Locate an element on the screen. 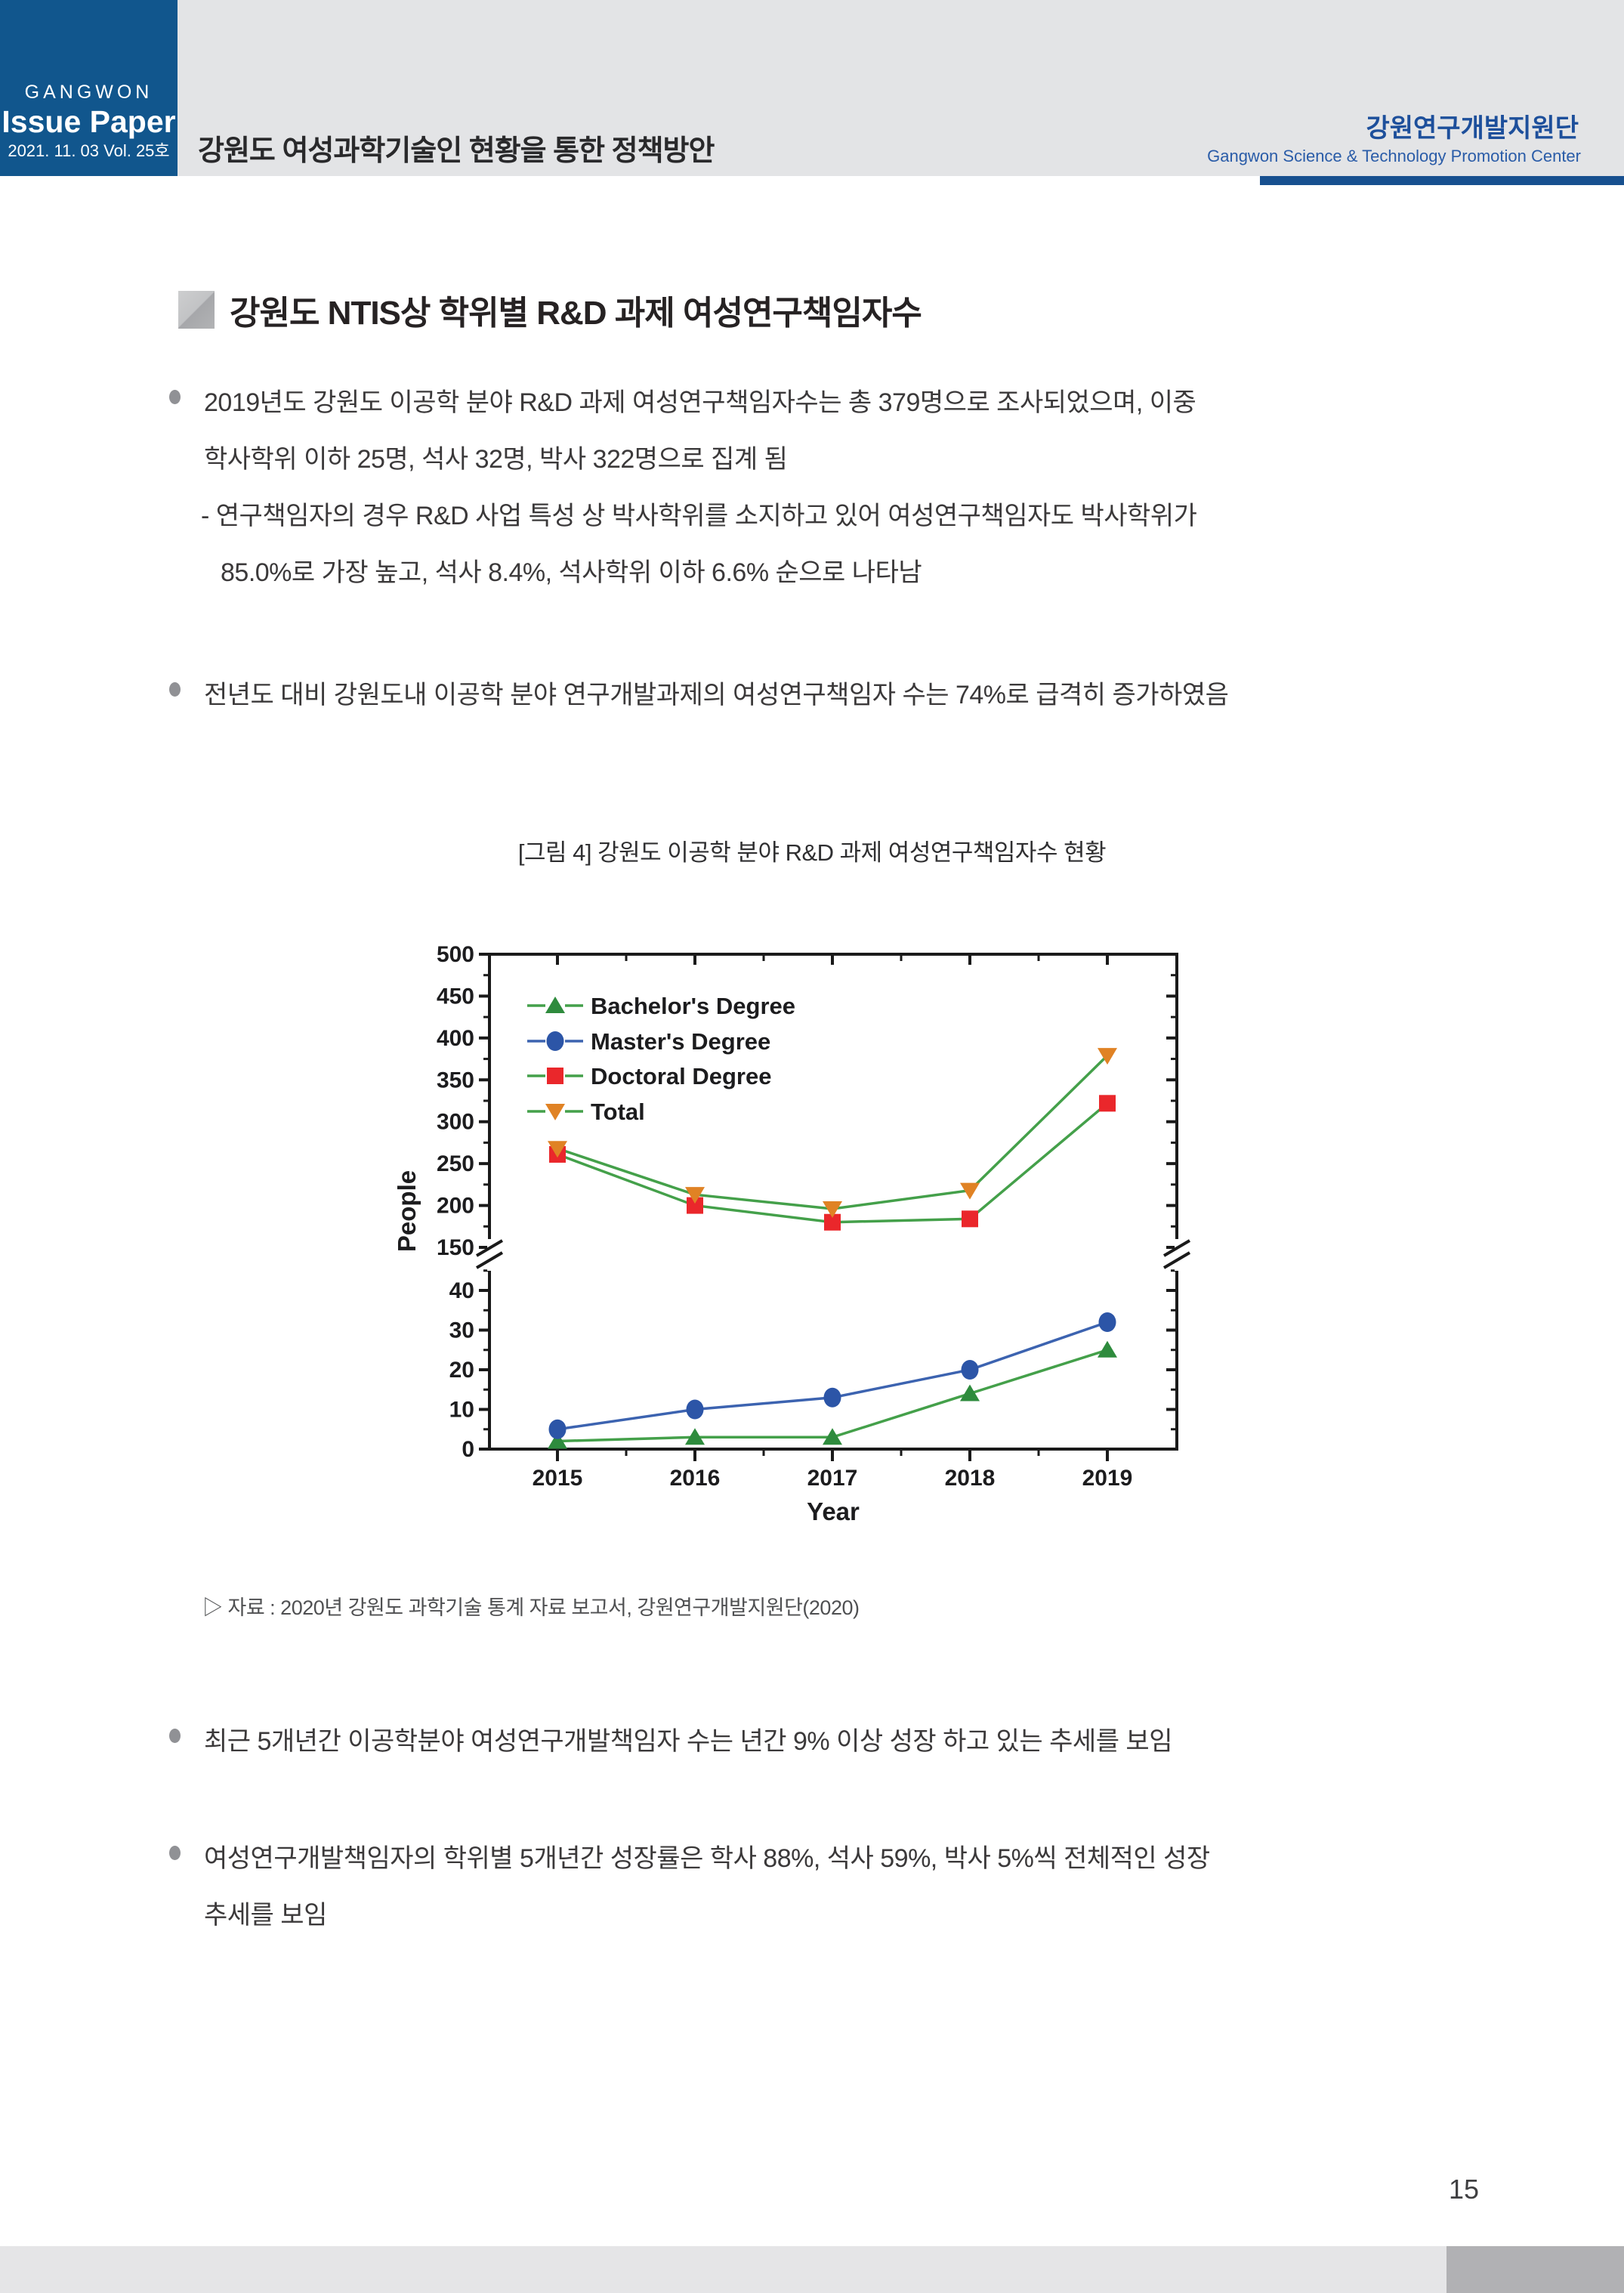 This screenshot has height=2293, width=1624. page-number: 15 is located at coordinates (1464, 2189).